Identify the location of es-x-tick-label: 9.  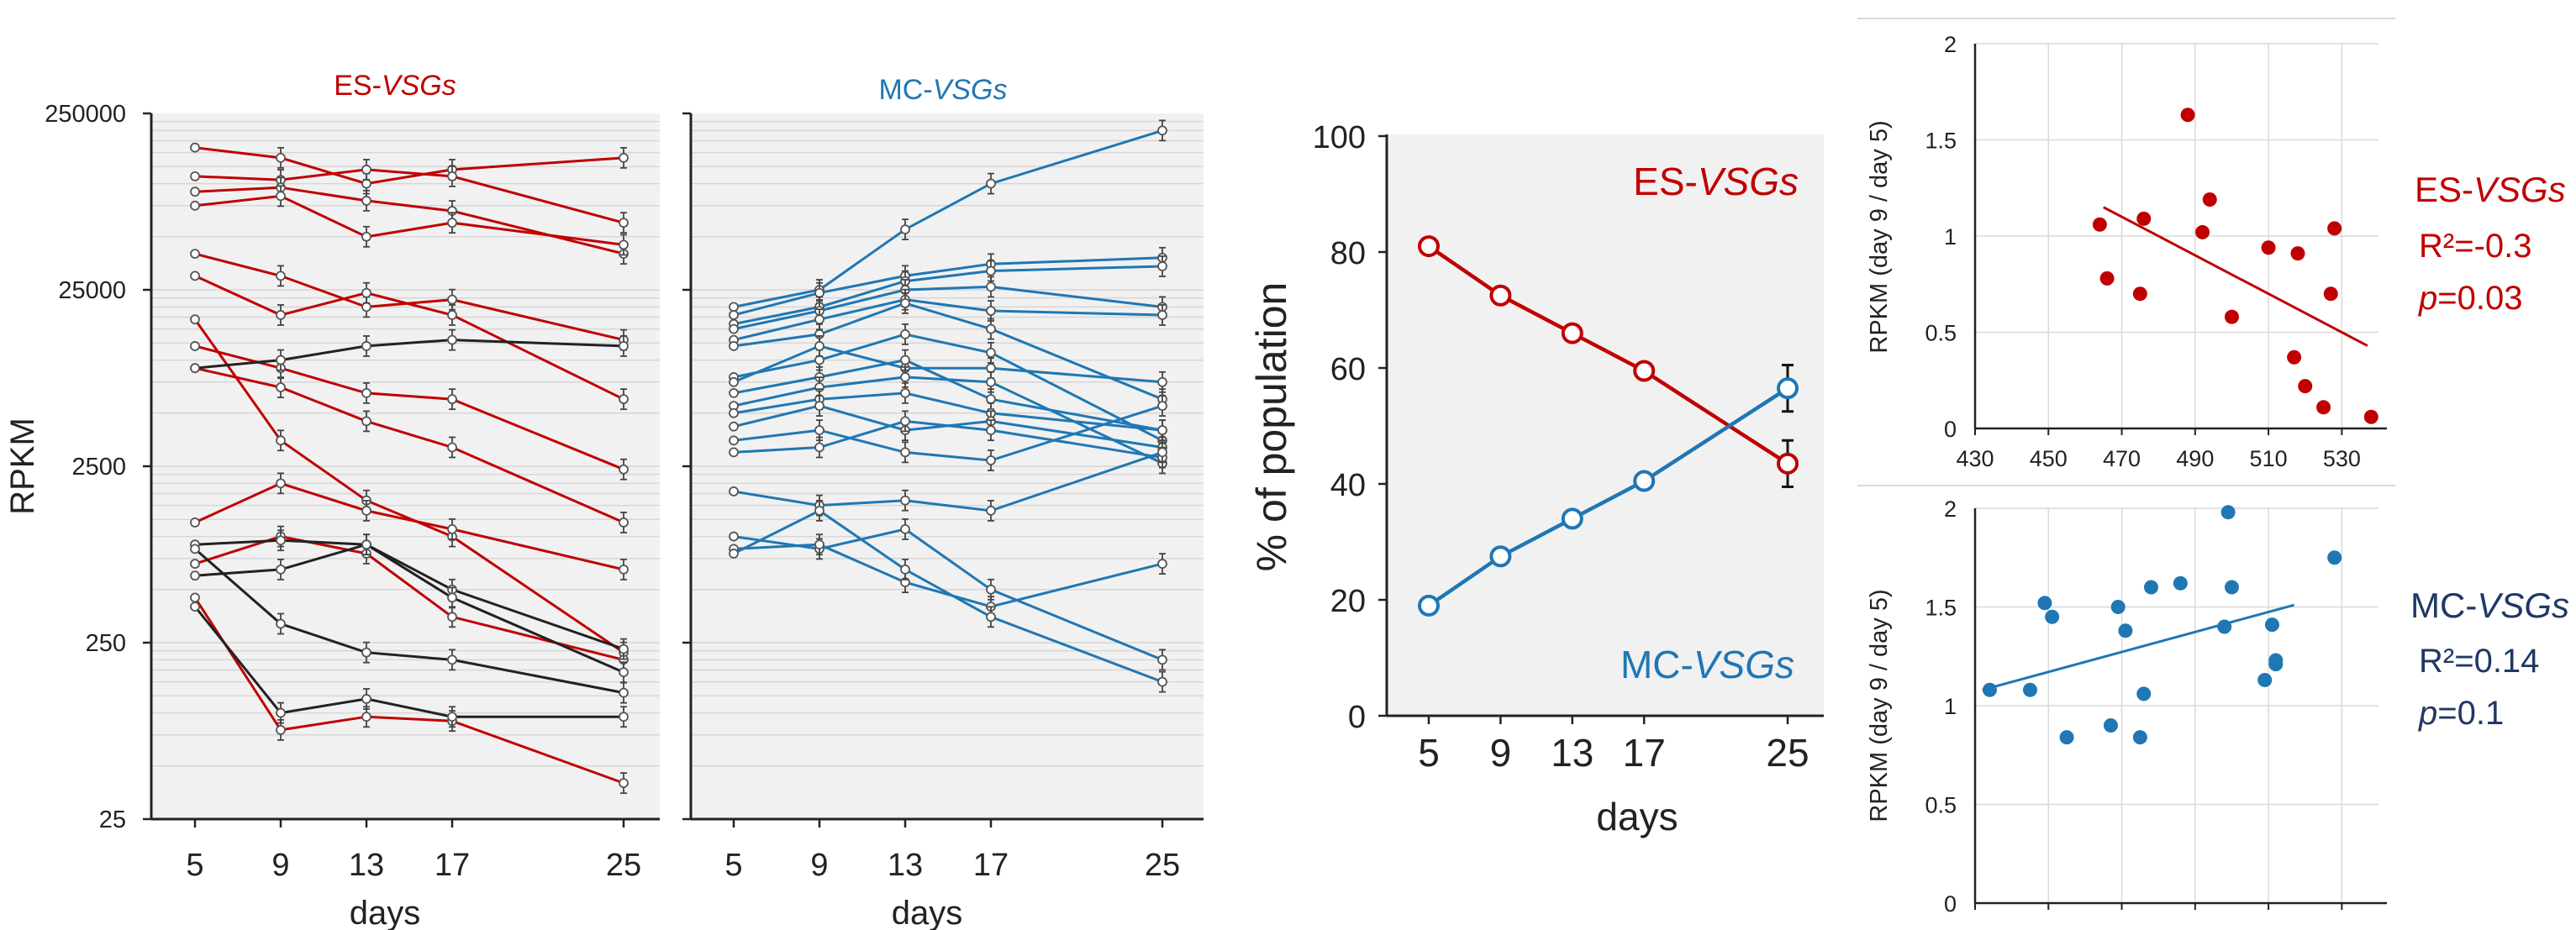
(280, 865).